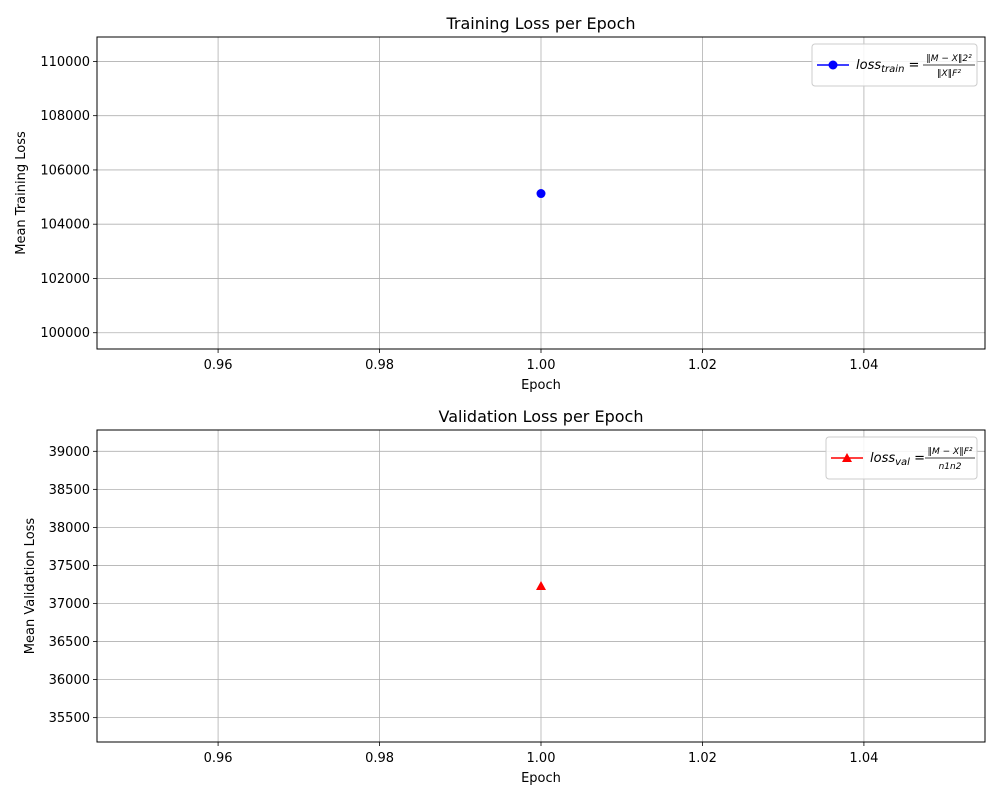 The width and height of the screenshot is (1000, 800). What do you see at coordinates (69, 566) in the screenshot?
I see `y-tick-label: 37500` at bounding box center [69, 566].